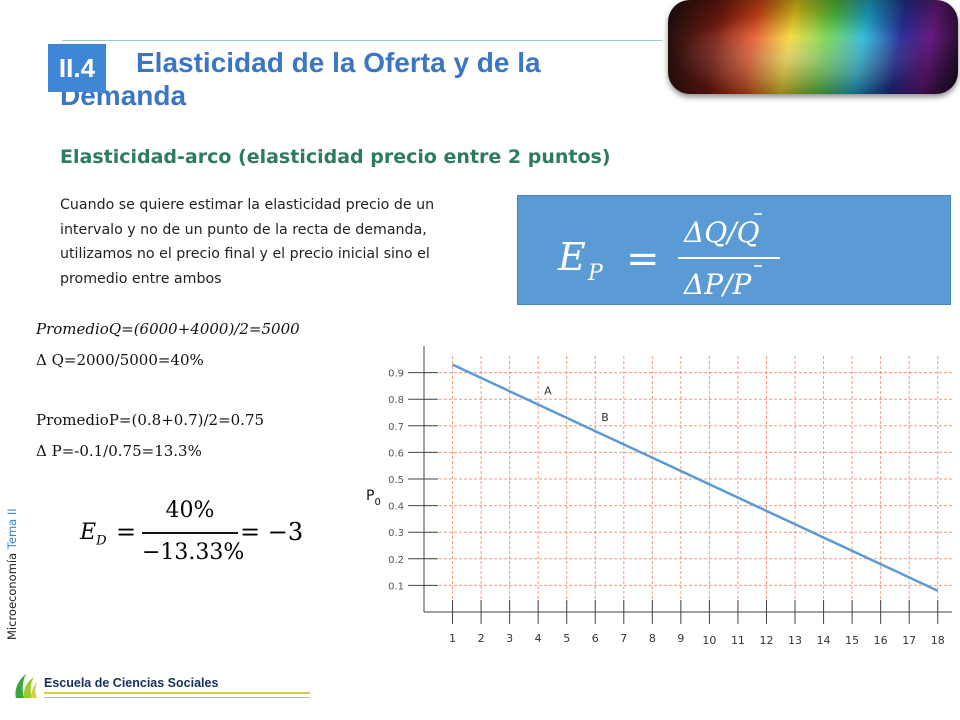  Describe the element at coordinates (168, 329) in the screenshot. I see `average-q-line: PromedioQ=(6000+4000)/2=5000` at that location.